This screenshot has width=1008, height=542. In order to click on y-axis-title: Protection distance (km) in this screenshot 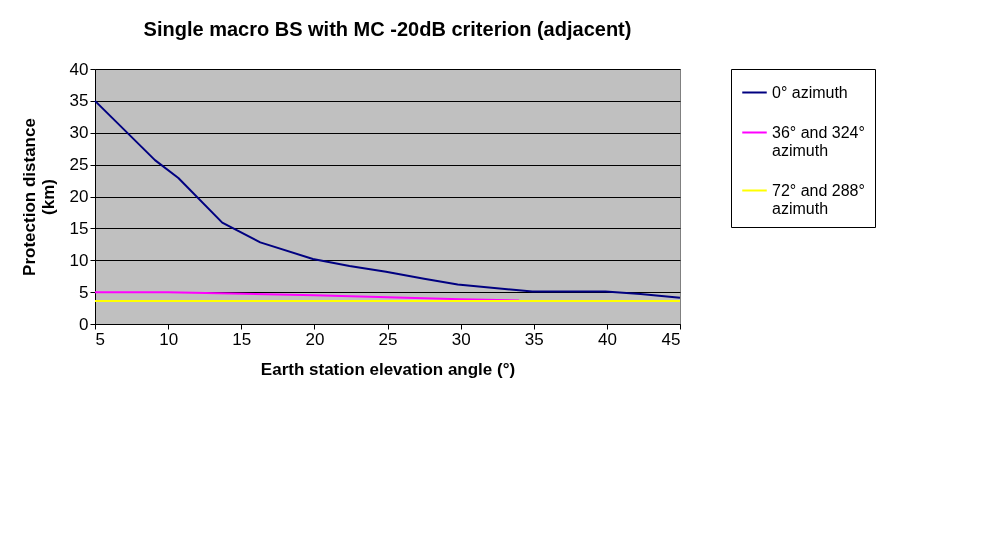, I will do `click(38, 197)`.